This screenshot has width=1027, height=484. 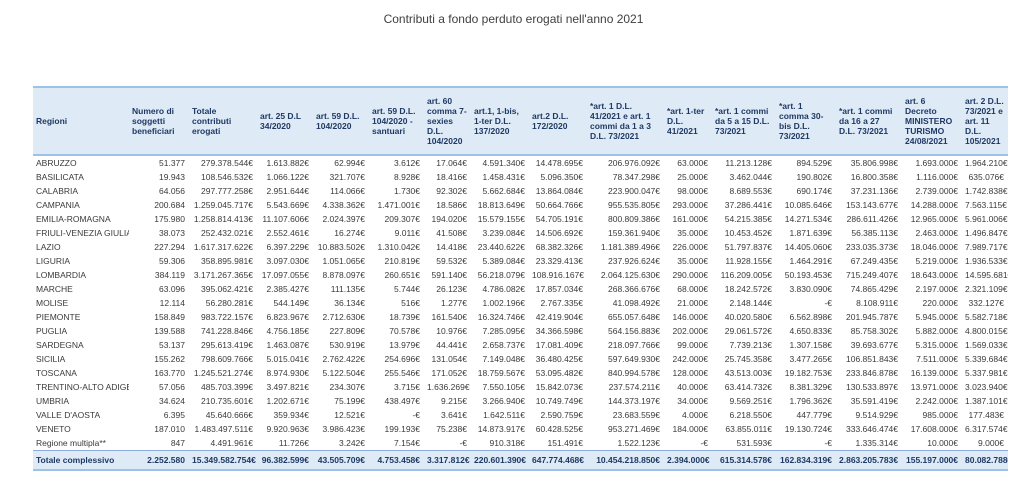 I want to click on value-cell: 23.683.559€, so click(x=636, y=415).